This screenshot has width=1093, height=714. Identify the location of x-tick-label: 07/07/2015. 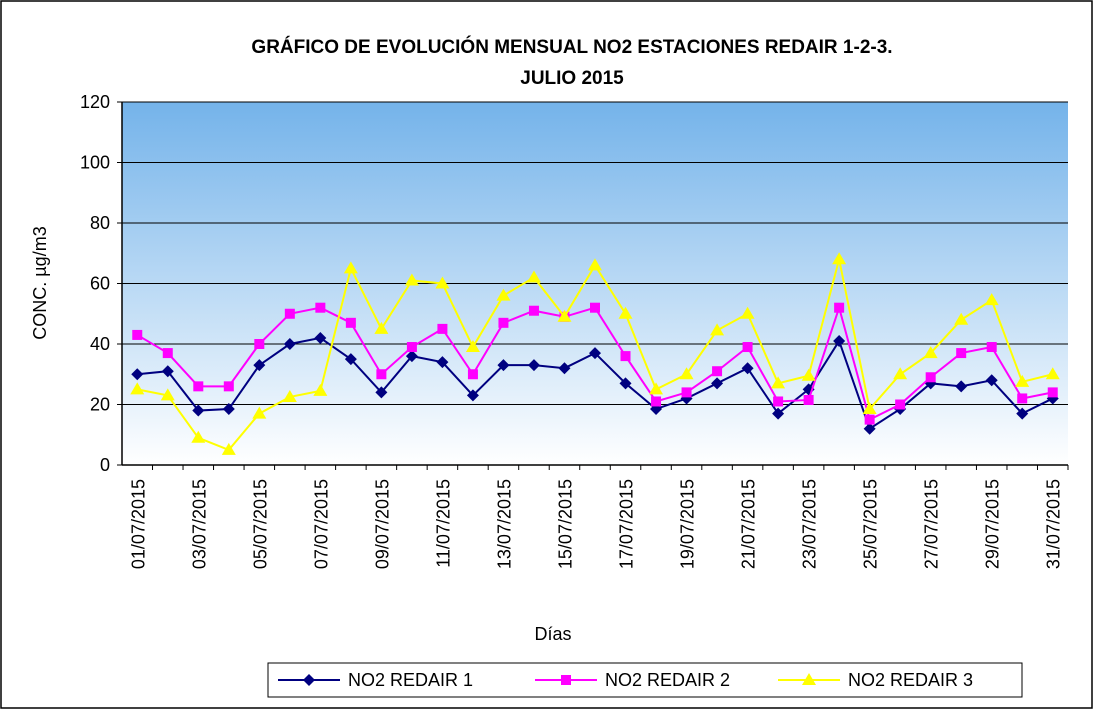
(321, 524).